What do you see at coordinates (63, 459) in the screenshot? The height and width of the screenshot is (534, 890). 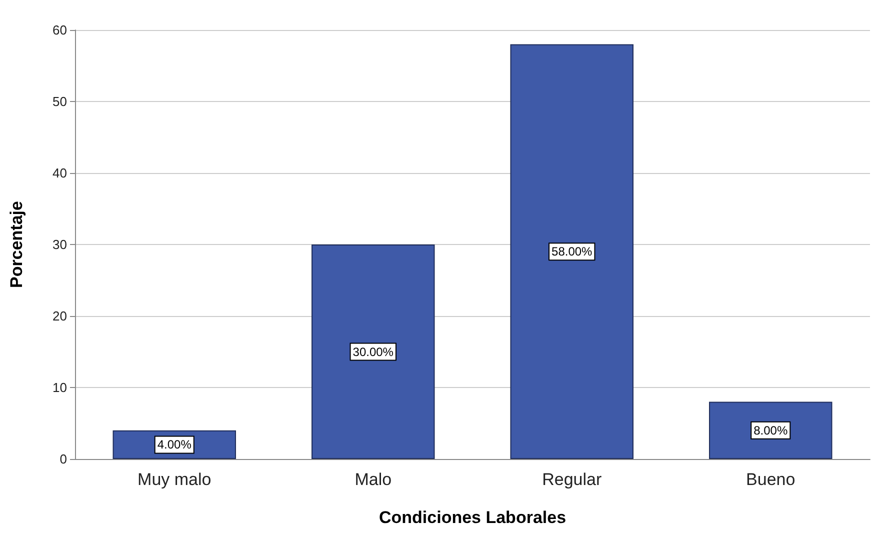 I see `y-tick-label: 0` at bounding box center [63, 459].